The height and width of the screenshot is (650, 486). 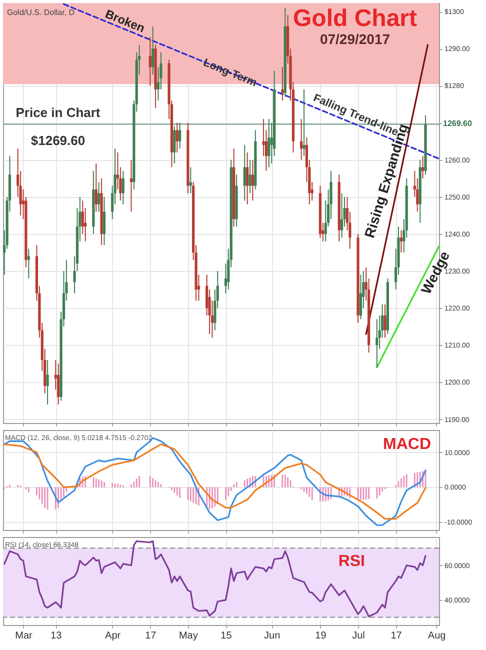 What do you see at coordinates (24, 636) in the screenshot?
I see `x-tick-label: Mar` at bounding box center [24, 636].